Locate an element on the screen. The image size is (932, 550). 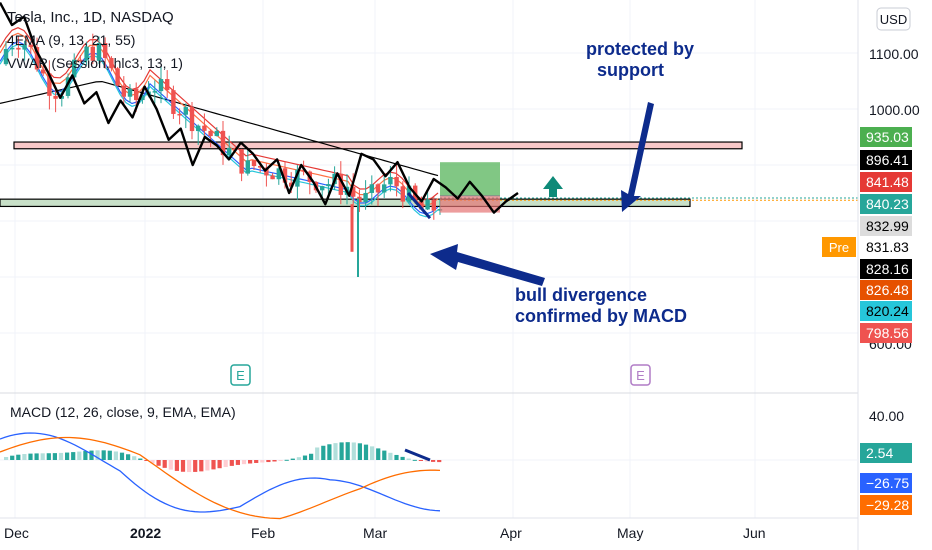
annotation-bull-divergence: bull divergence is located at coordinates (581, 295).